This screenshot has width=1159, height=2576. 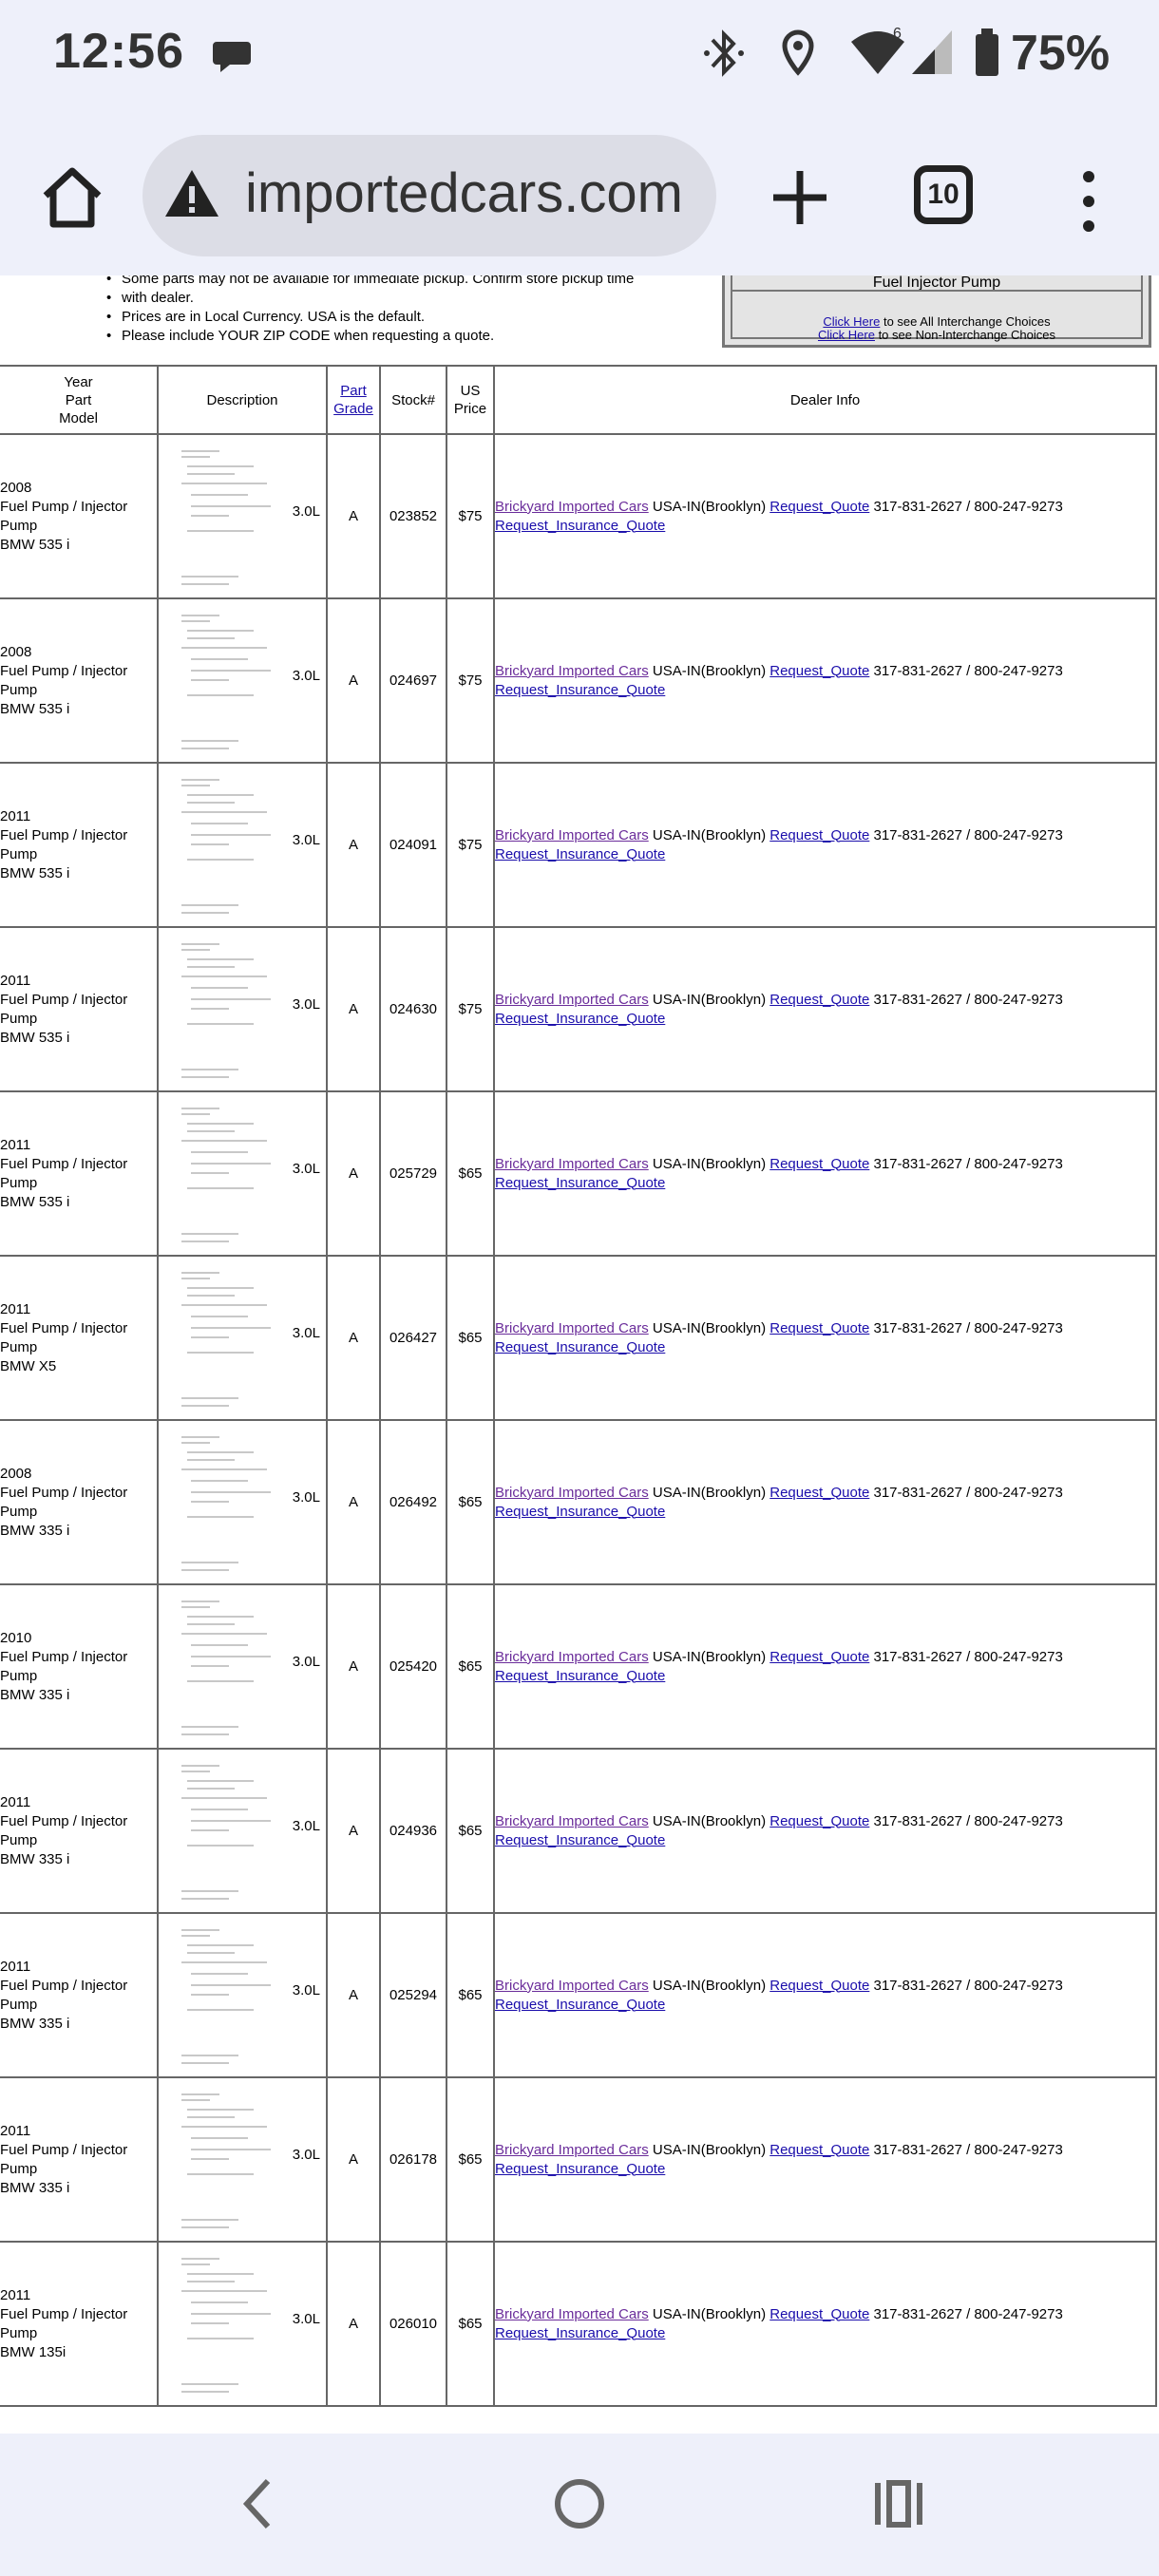 What do you see at coordinates (413, 845) in the screenshot?
I see `stock-cell: 024091` at bounding box center [413, 845].